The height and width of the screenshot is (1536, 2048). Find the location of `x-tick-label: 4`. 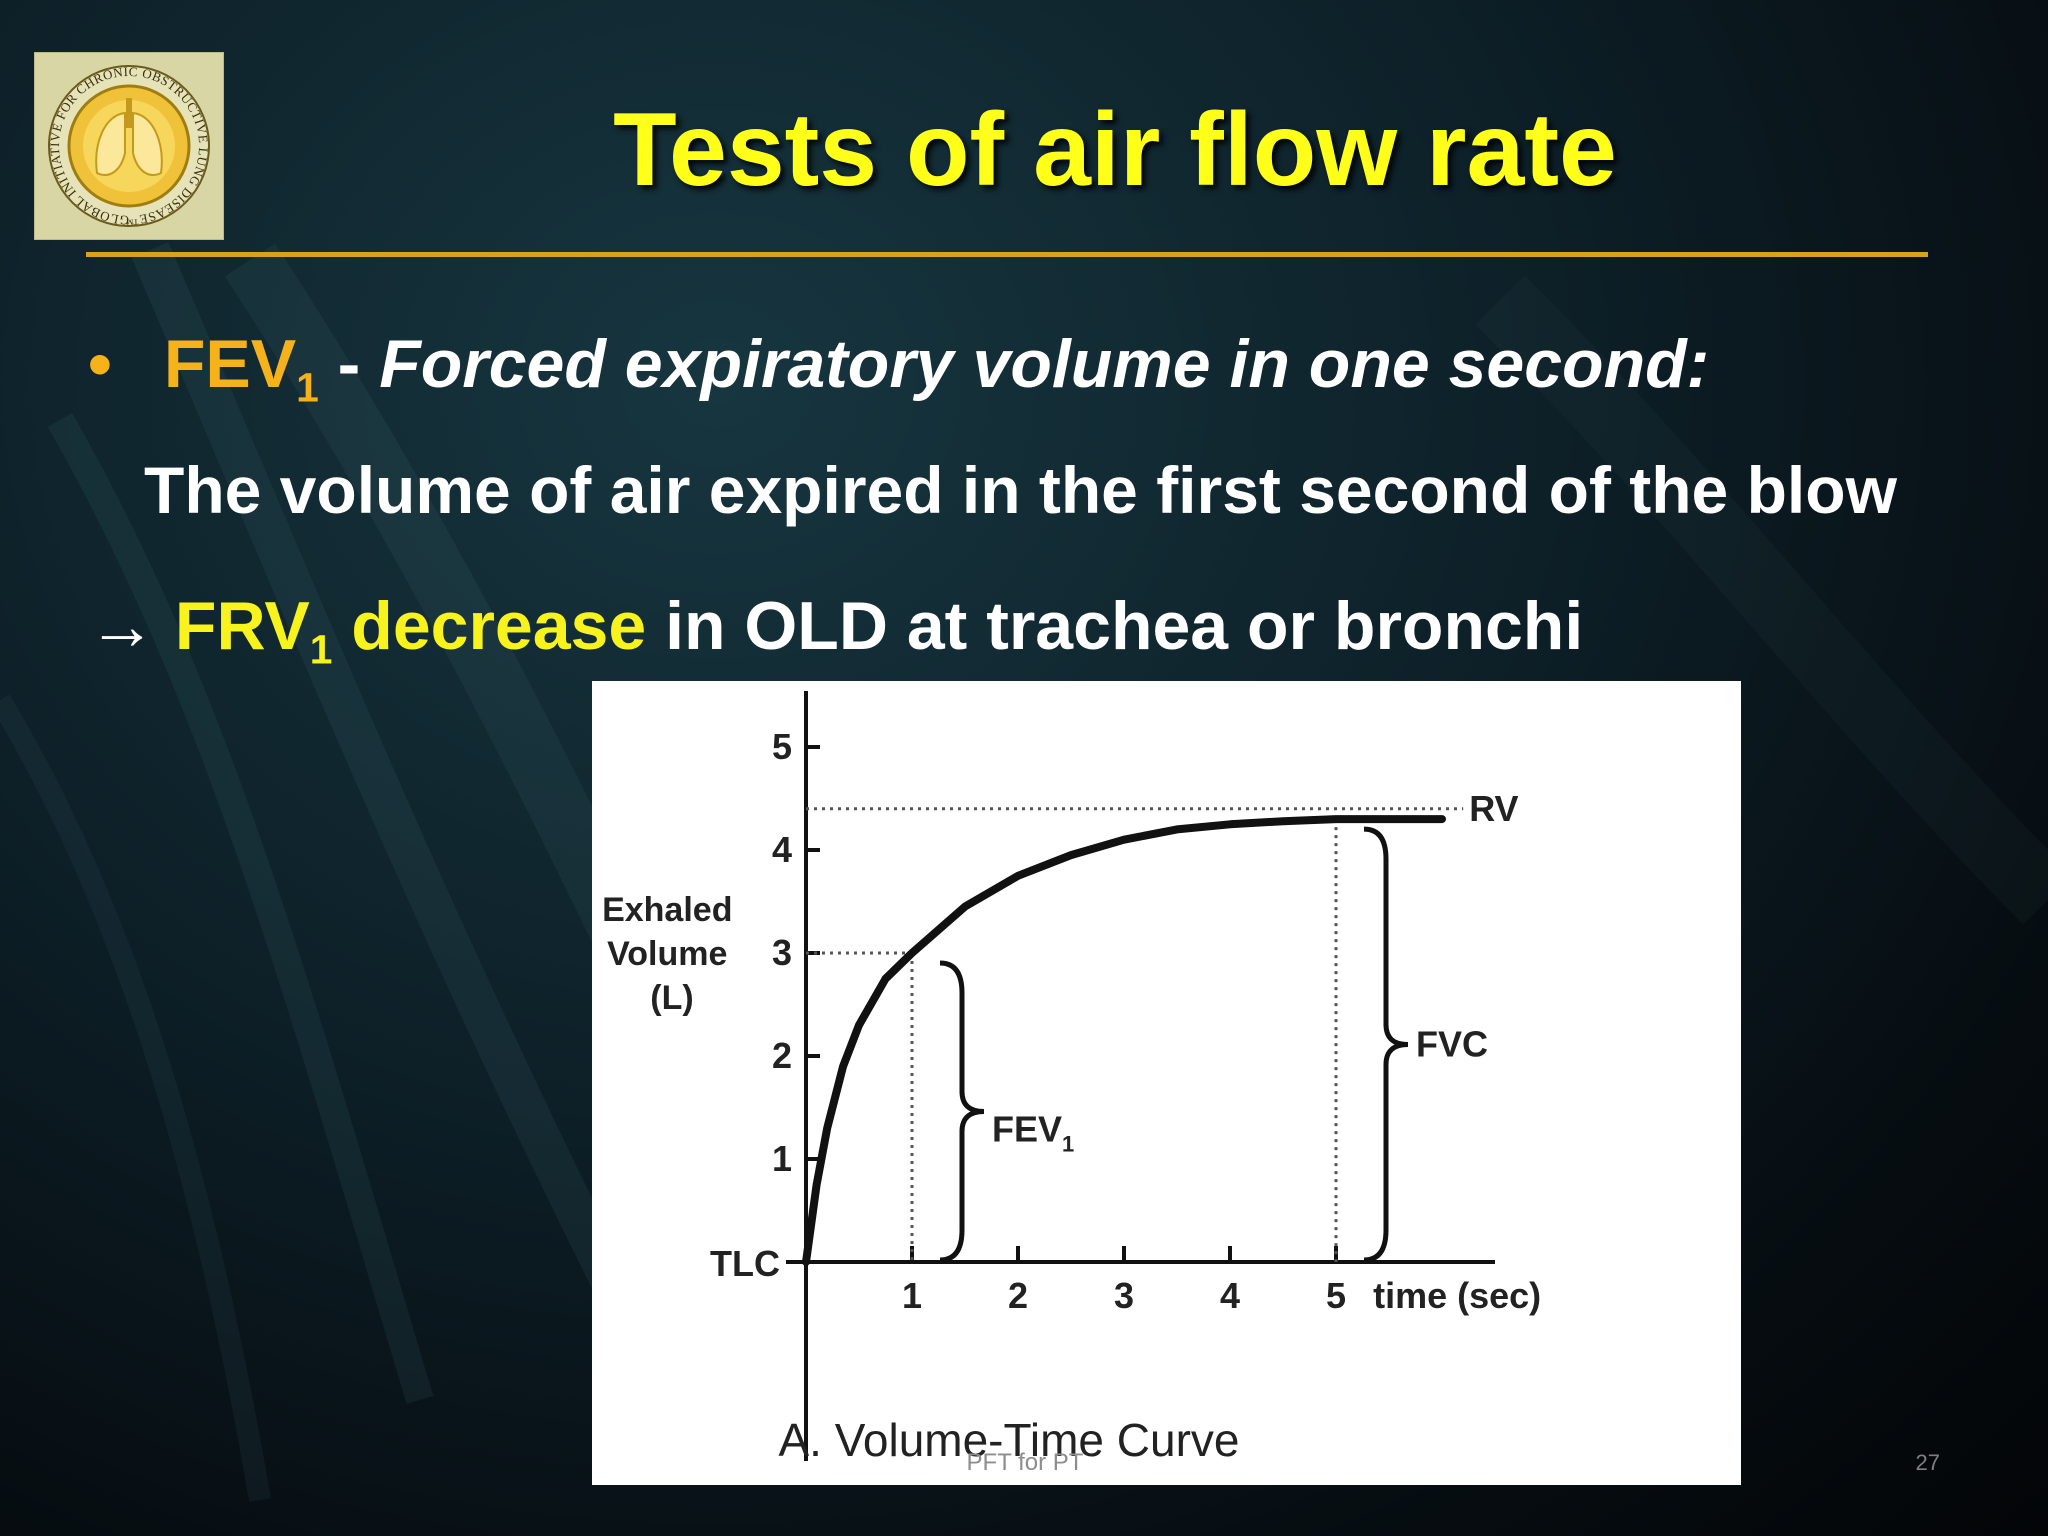

x-tick-label: 4 is located at coordinates (1230, 1295).